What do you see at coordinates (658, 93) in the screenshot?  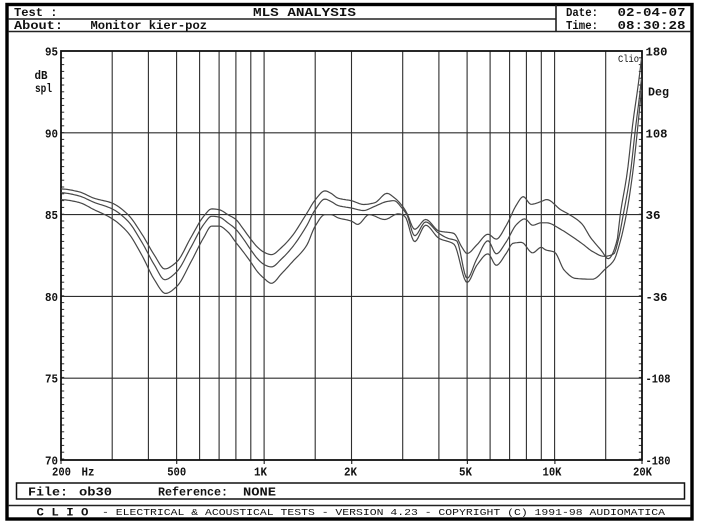 I see `svg-text: Deg` at bounding box center [658, 93].